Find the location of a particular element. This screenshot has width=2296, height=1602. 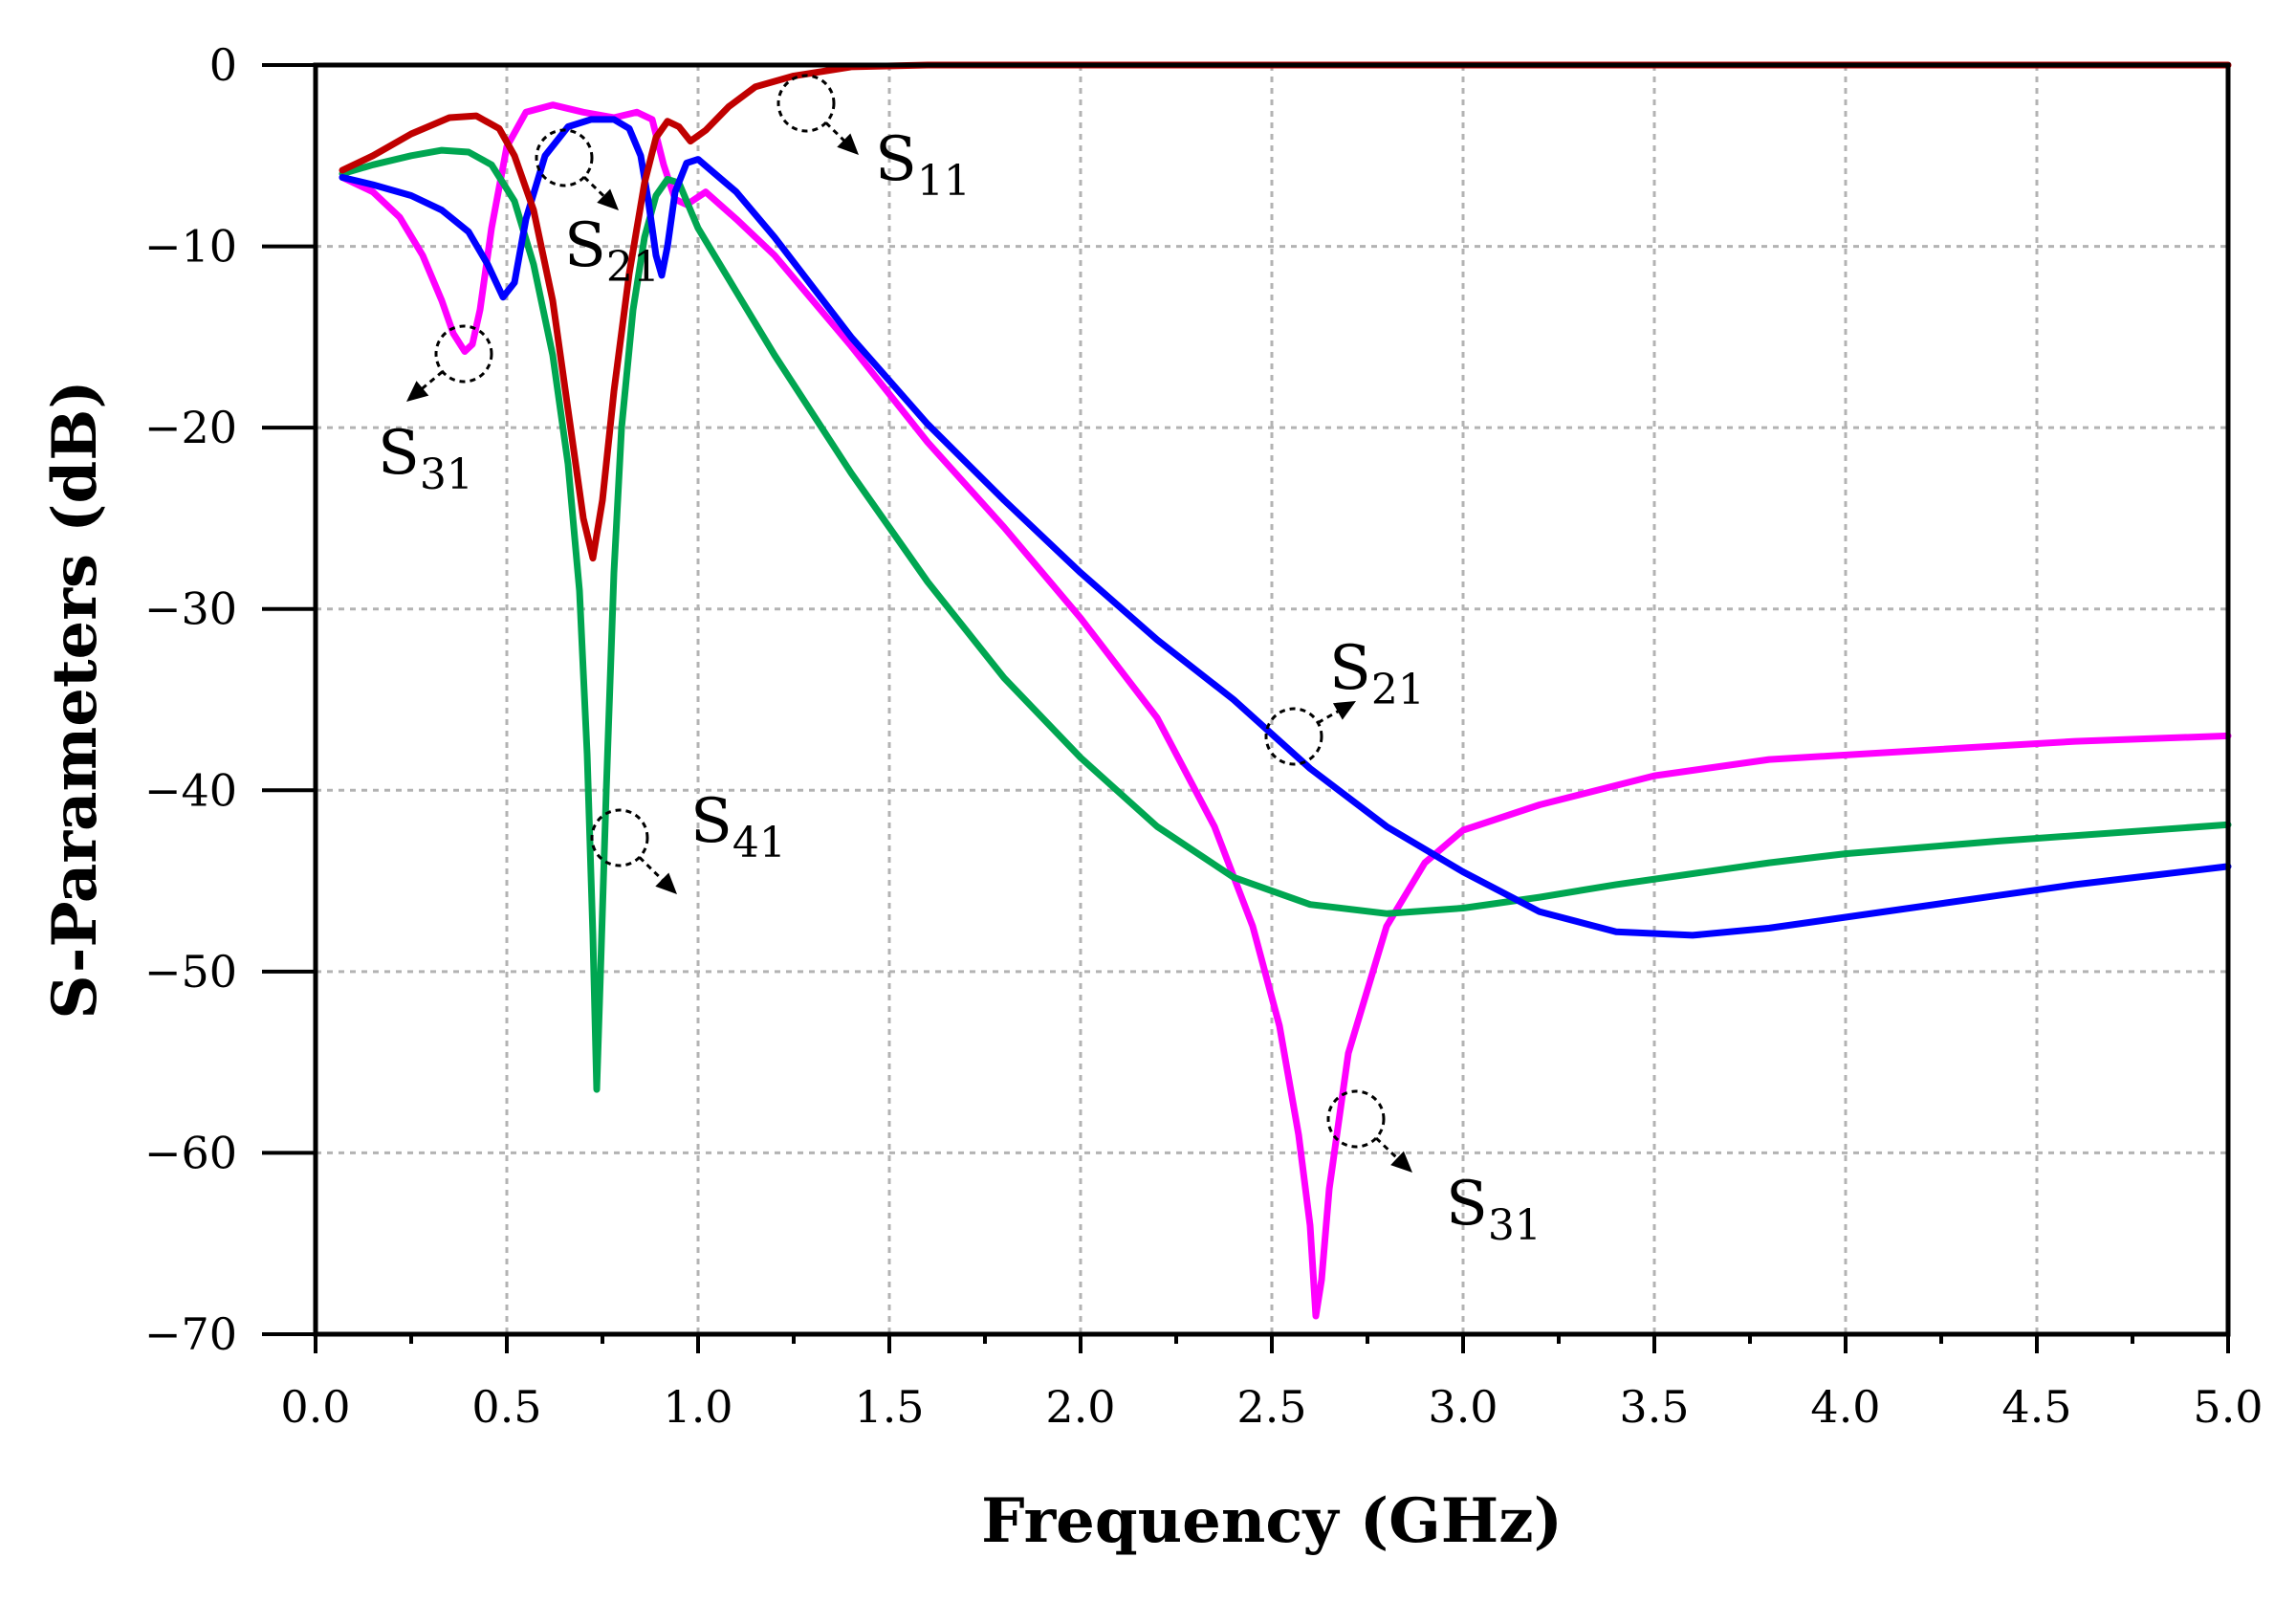

y-tick-label: 0 is located at coordinates (223, 65).